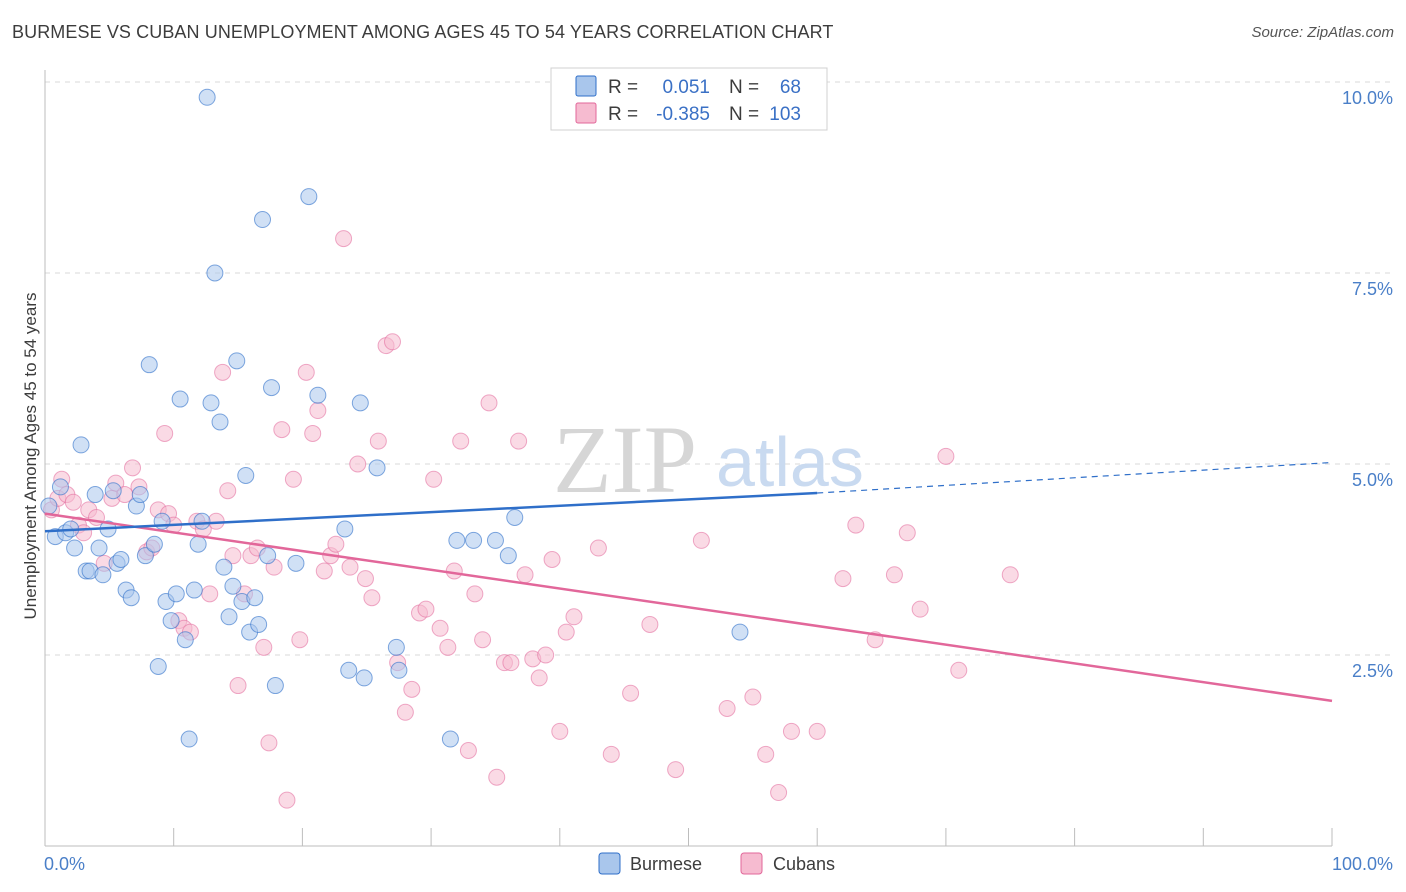  I want to click on legend-r-value-cubans: -0.385, so click(683, 114).